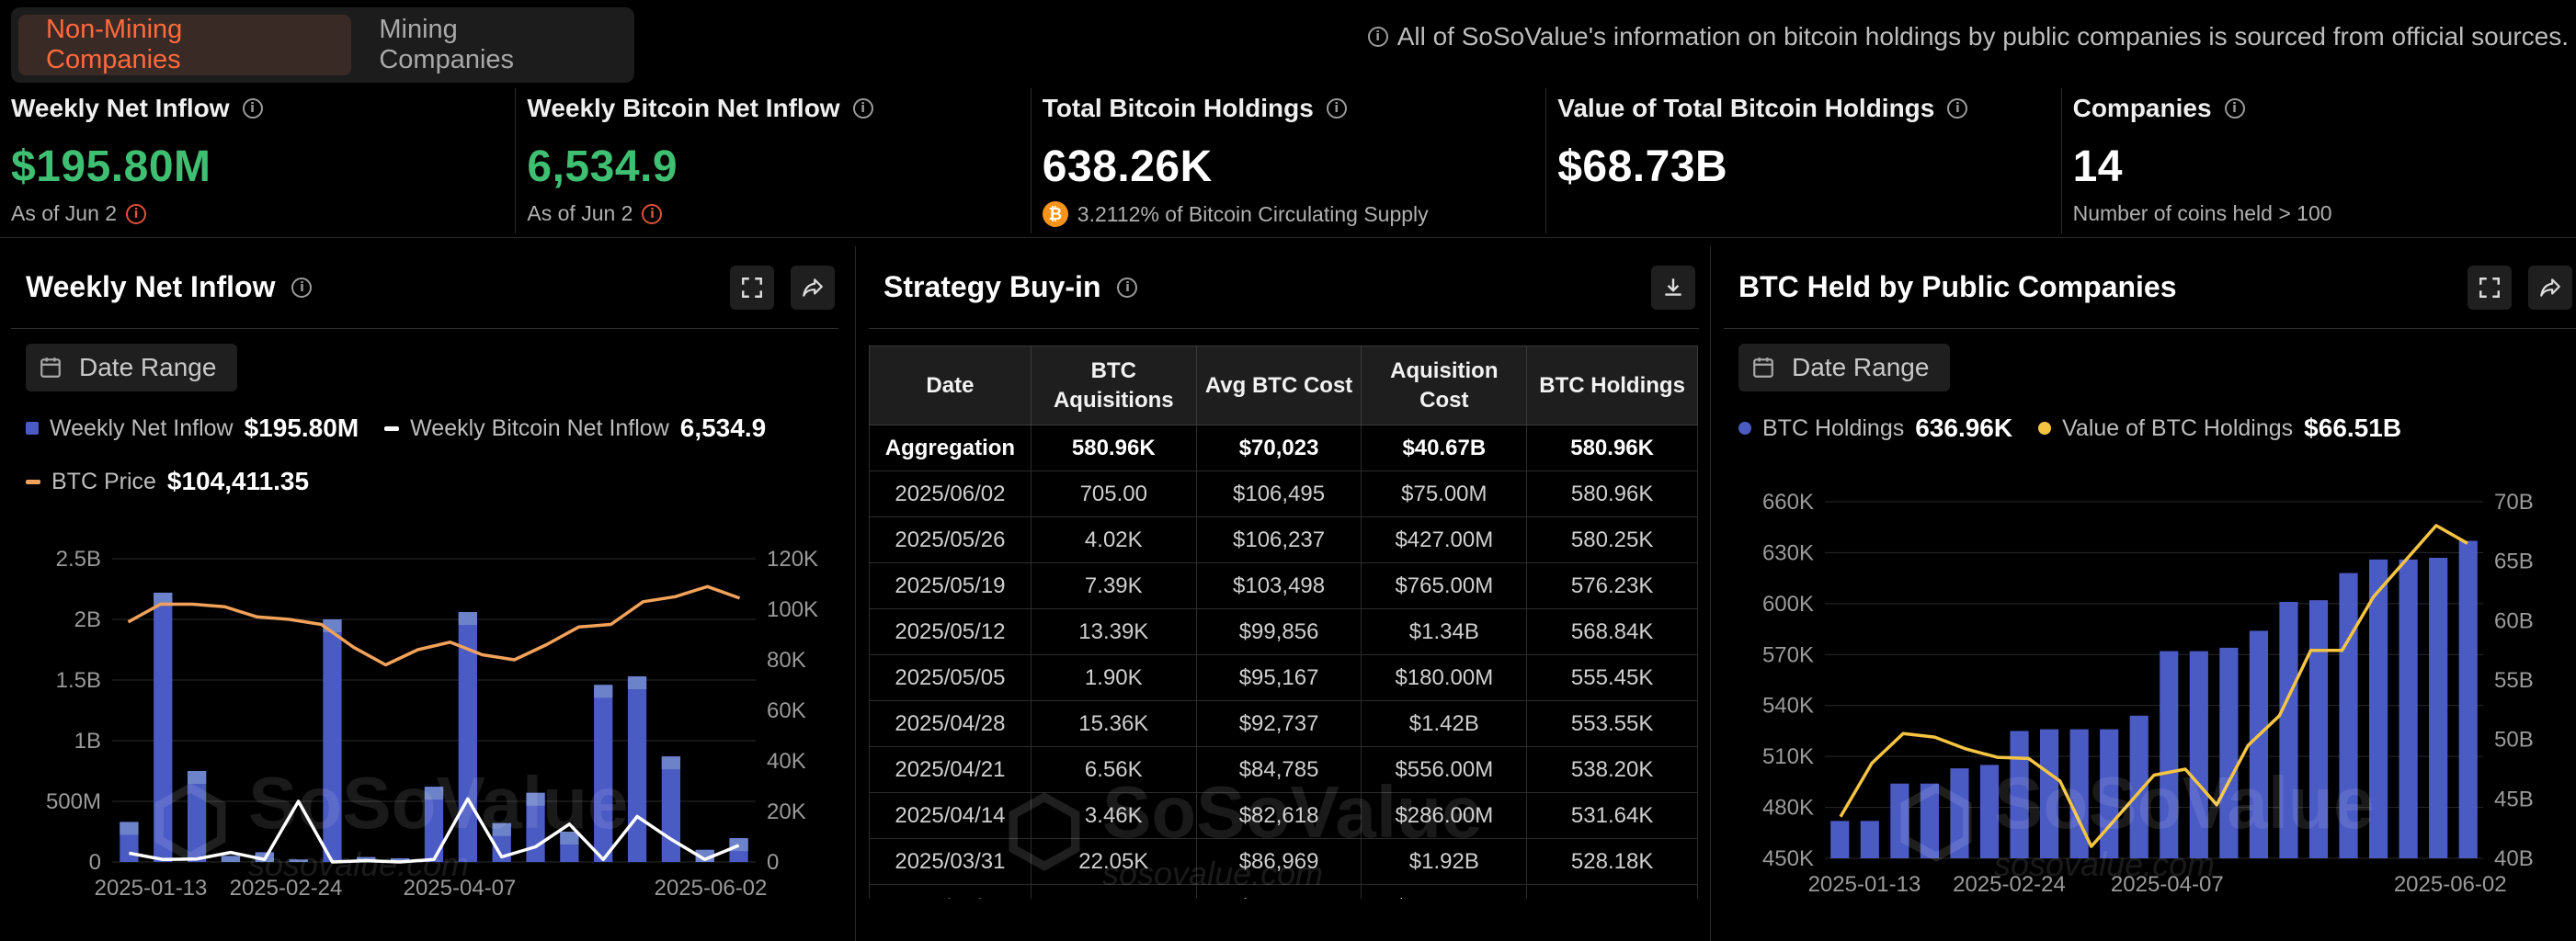 This screenshot has height=941, width=2576. Describe the element at coordinates (120, 108) in the screenshot. I see `stat-label: Weekly Net Inflow` at that location.